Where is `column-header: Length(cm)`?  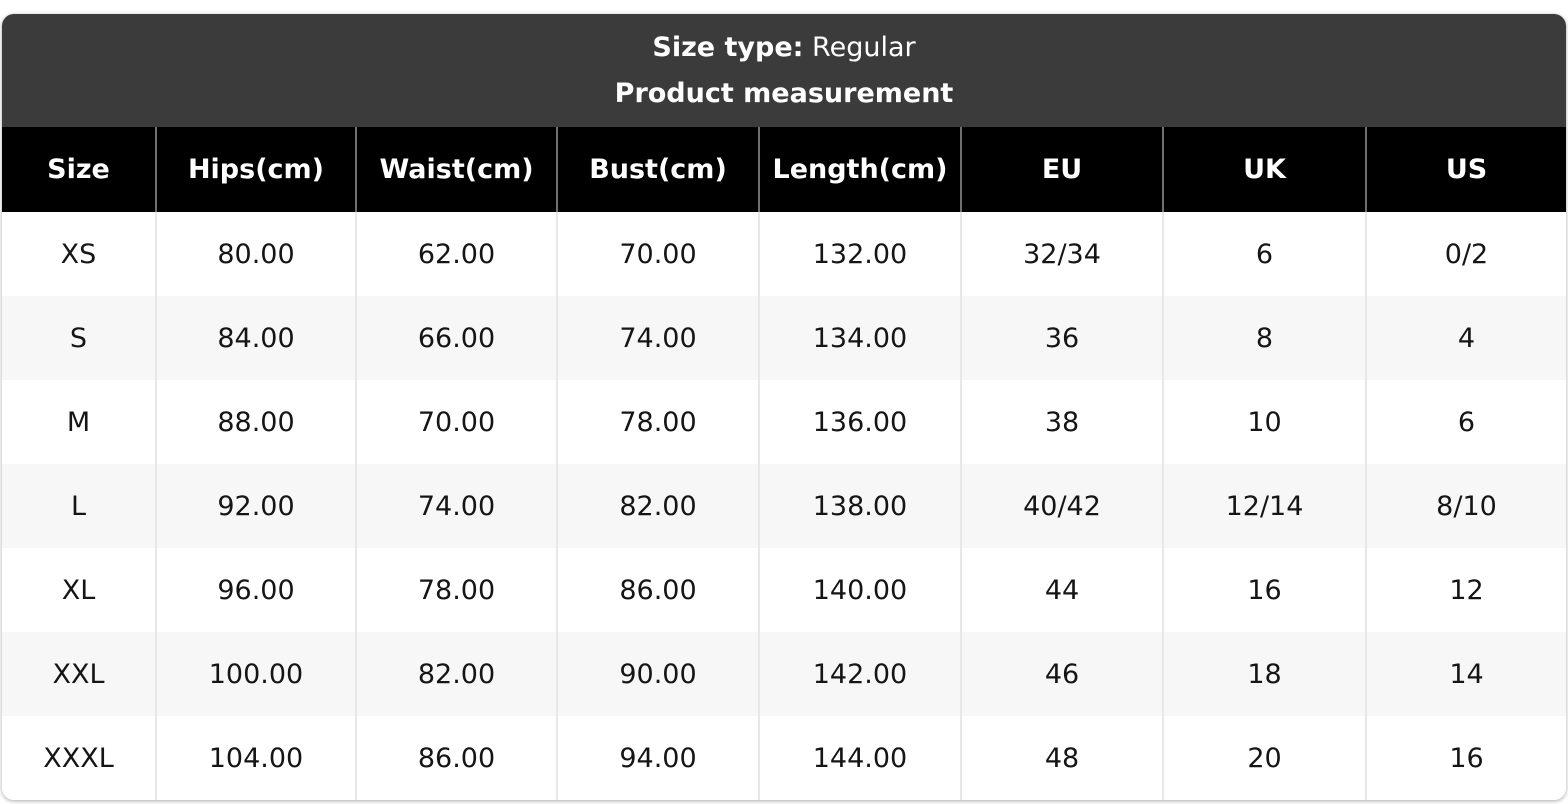 column-header: Length(cm) is located at coordinates (859, 169).